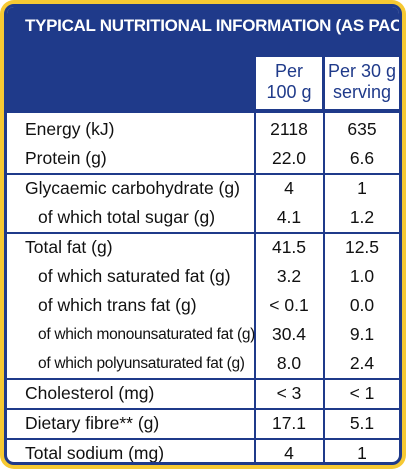  I want to click on row-label: of which saturated fat (g), so click(134, 276).